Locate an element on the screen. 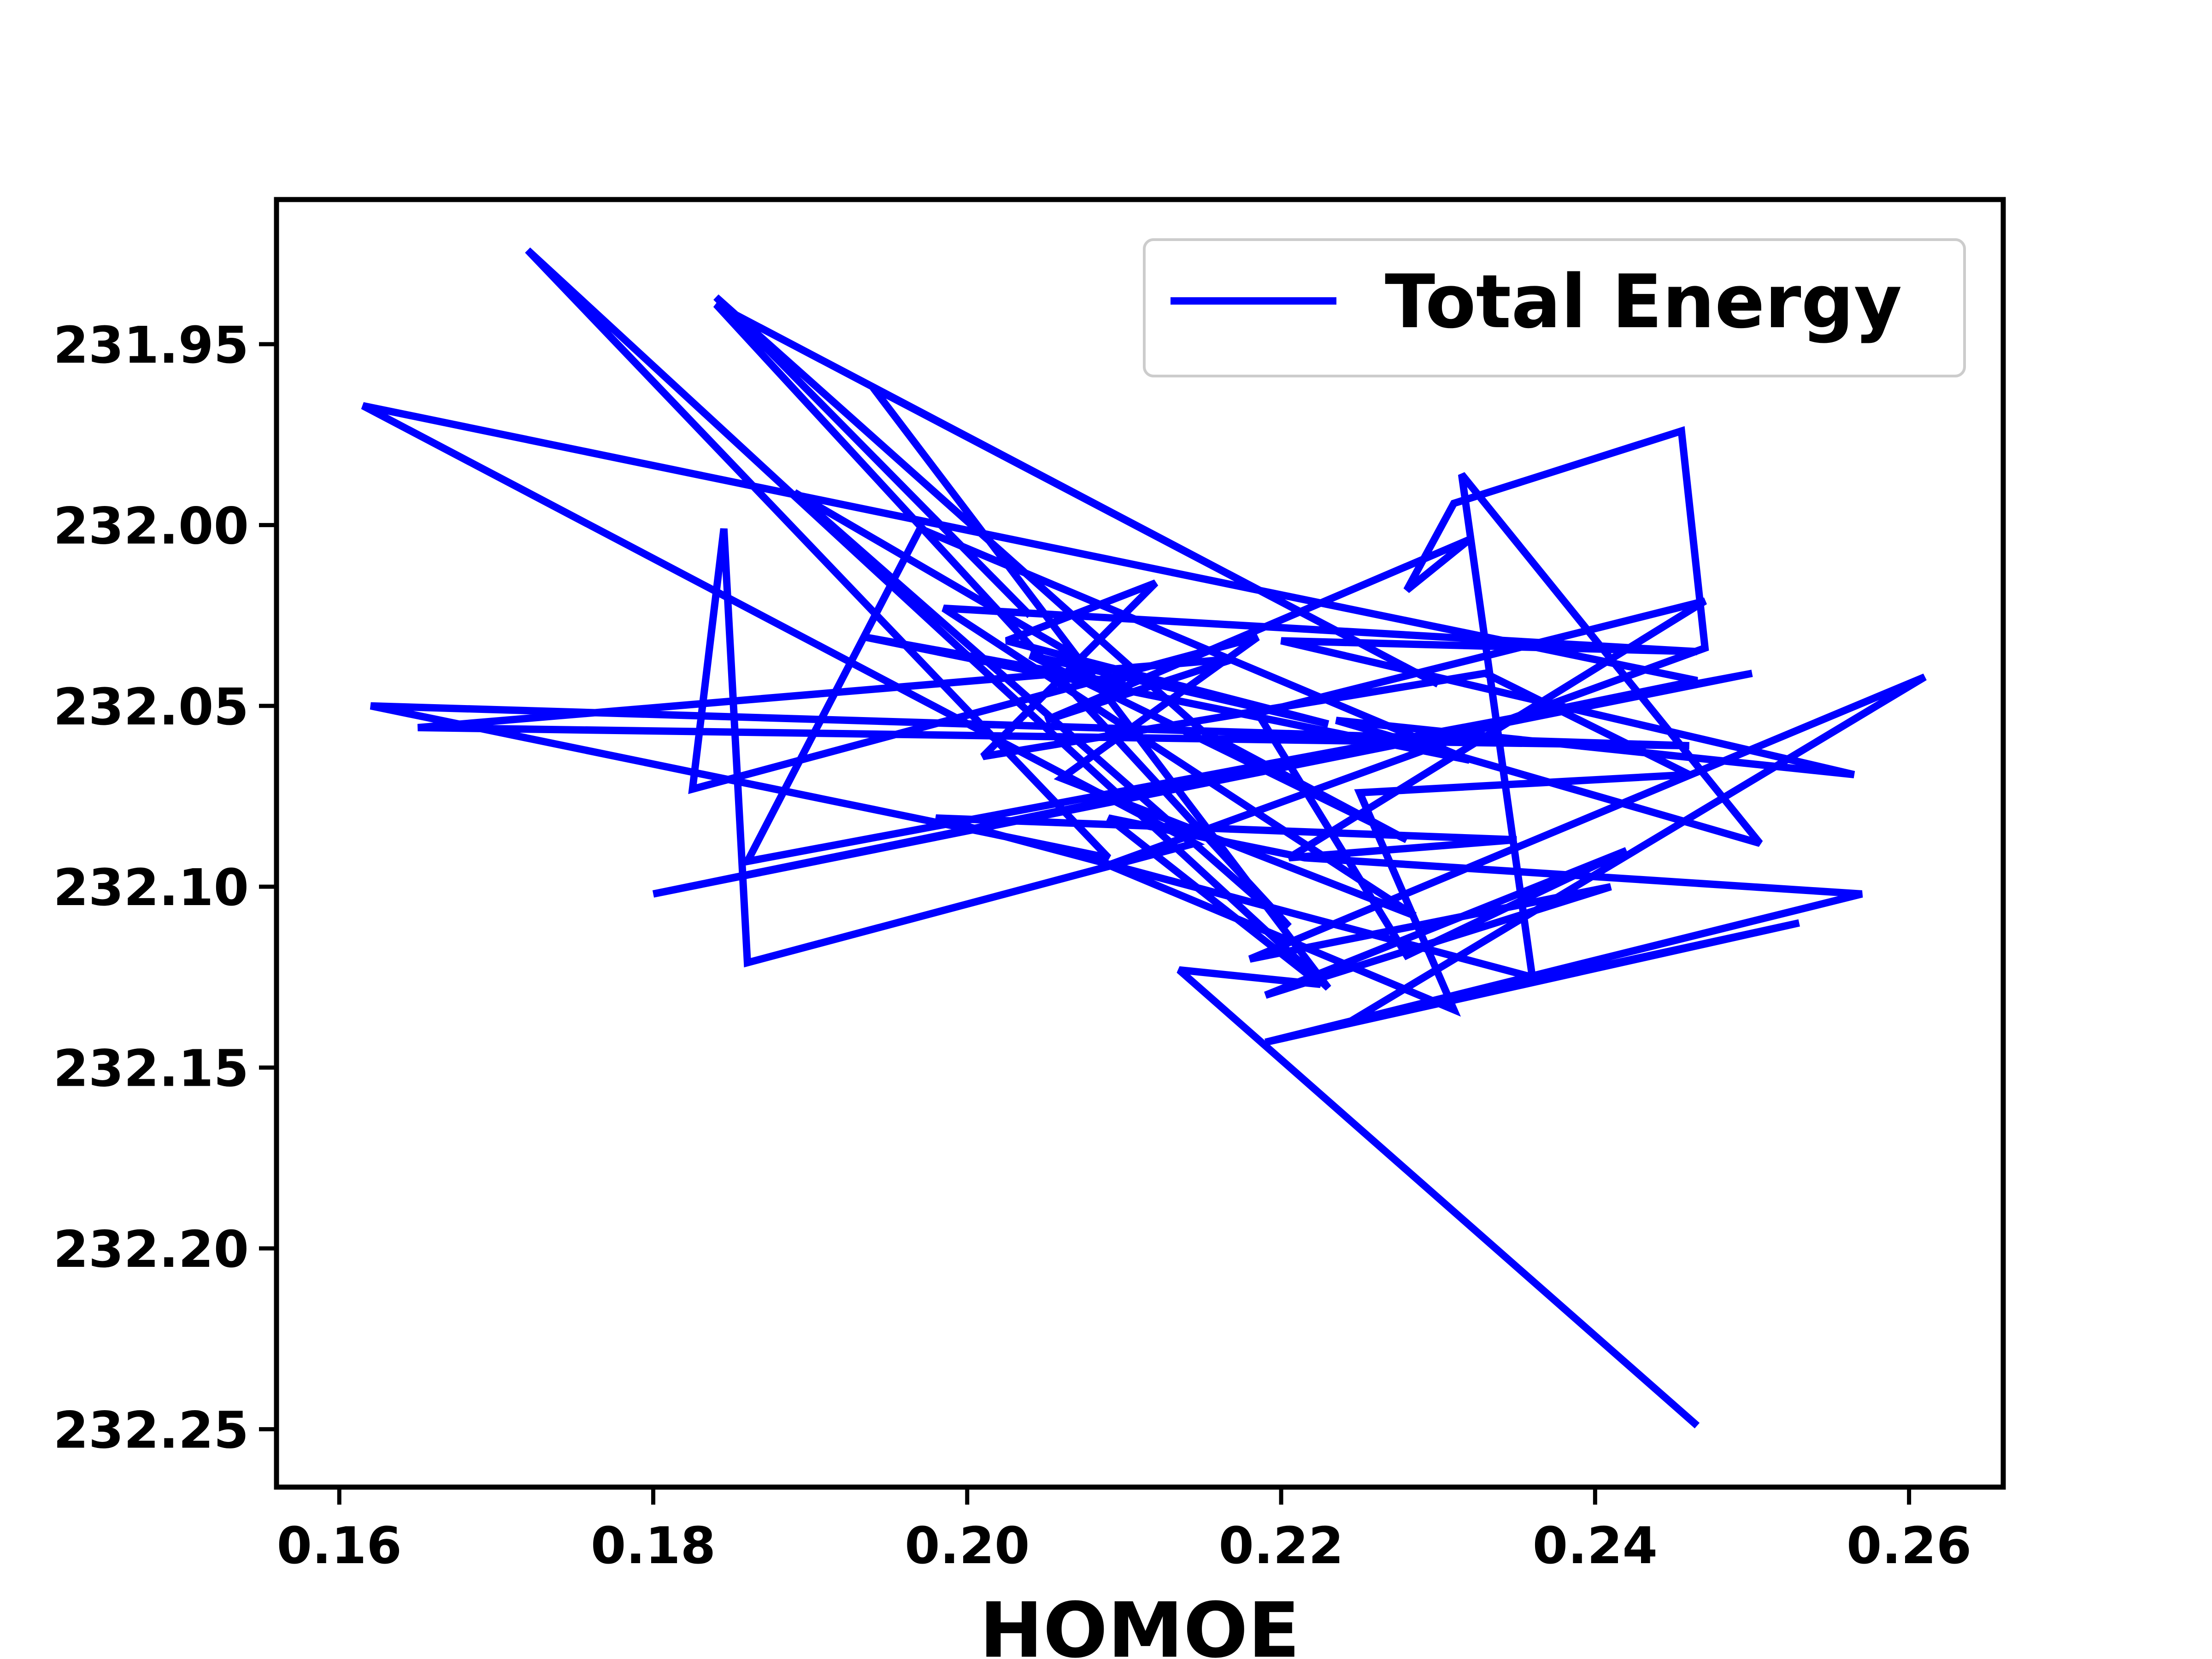 The image size is (2212, 1659). x-tick-label: 0.24 is located at coordinates (1595, 1545).